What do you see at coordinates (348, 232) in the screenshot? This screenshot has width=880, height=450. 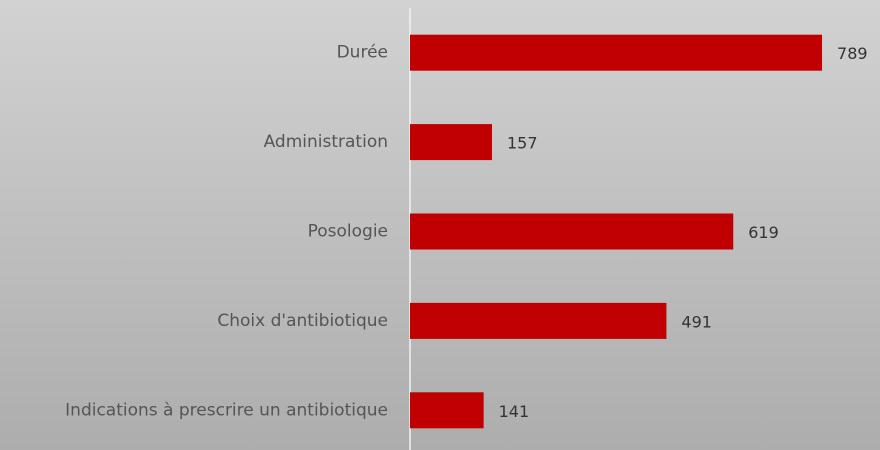 I see `category-label: Posologie` at bounding box center [348, 232].